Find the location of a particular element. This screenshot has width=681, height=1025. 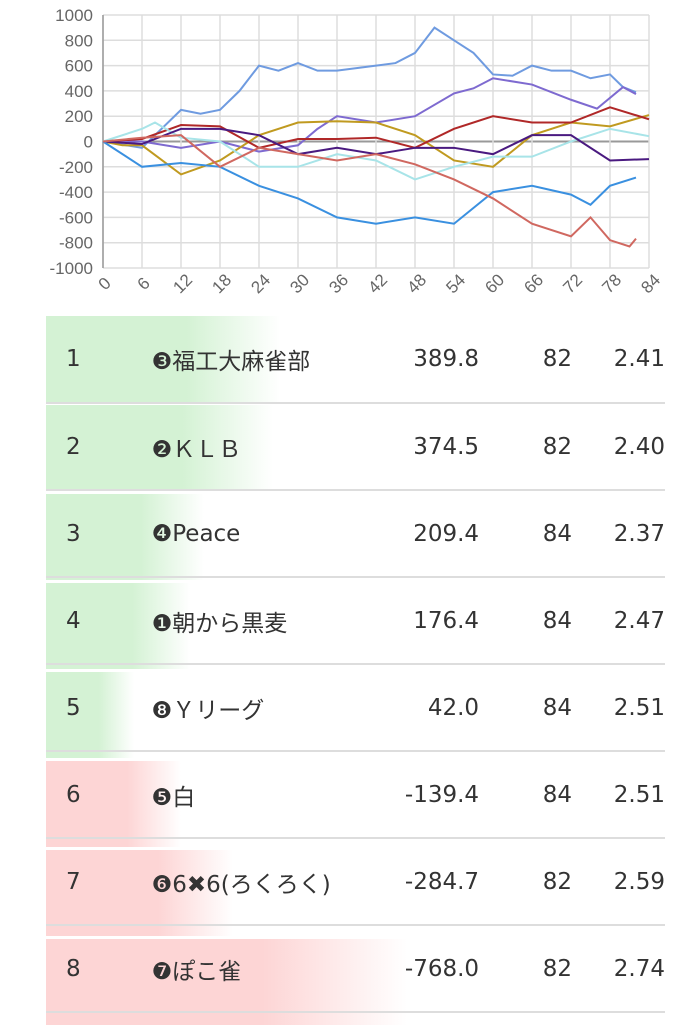

name-cell: ❼ぽこ雀 is located at coordinates (196, 971).